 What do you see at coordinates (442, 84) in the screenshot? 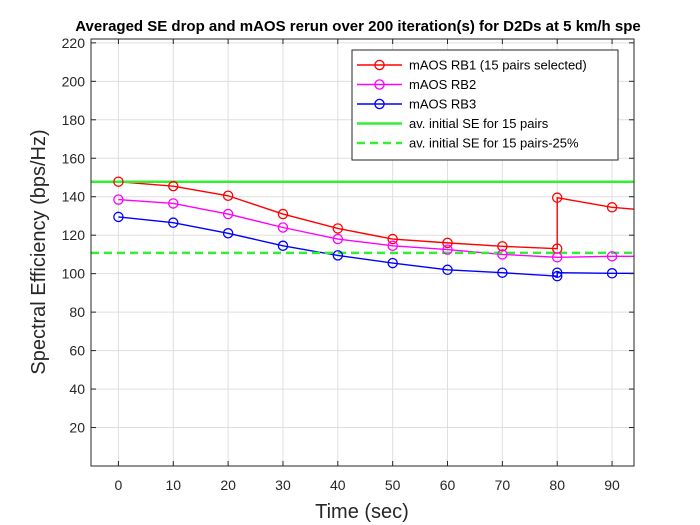
I see `legend-label-2: mAOS RB2` at bounding box center [442, 84].